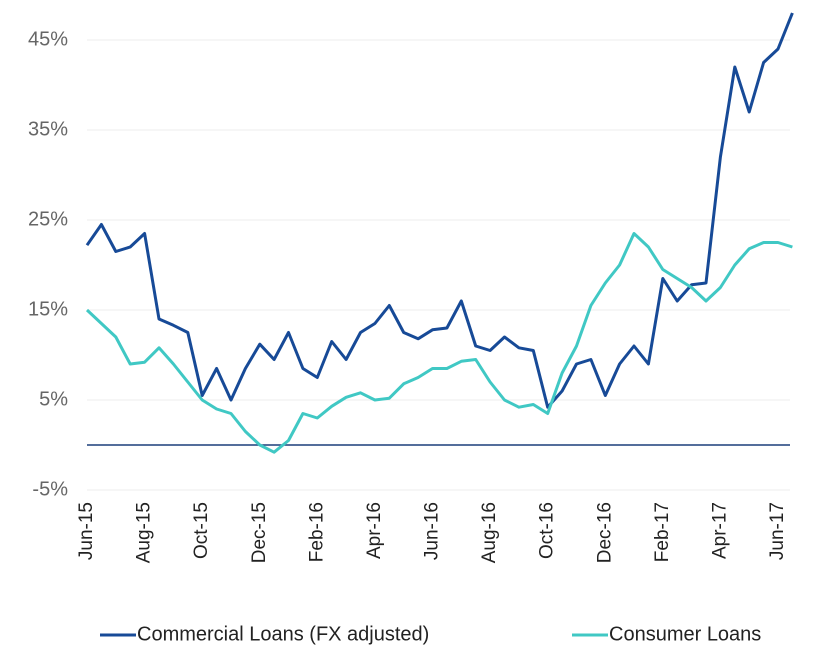 The width and height of the screenshot is (813, 653). What do you see at coordinates (86, 531) in the screenshot?
I see `x-tick-label: Jun-15` at bounding box center [86, 531].